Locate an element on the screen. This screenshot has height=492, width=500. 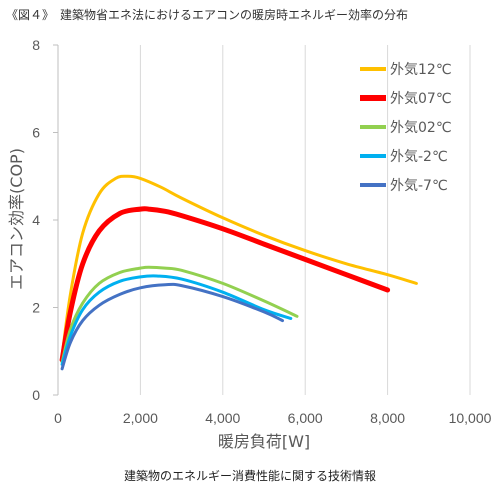
x-tick-label: 6,000 is located at coordinates (305, 418).